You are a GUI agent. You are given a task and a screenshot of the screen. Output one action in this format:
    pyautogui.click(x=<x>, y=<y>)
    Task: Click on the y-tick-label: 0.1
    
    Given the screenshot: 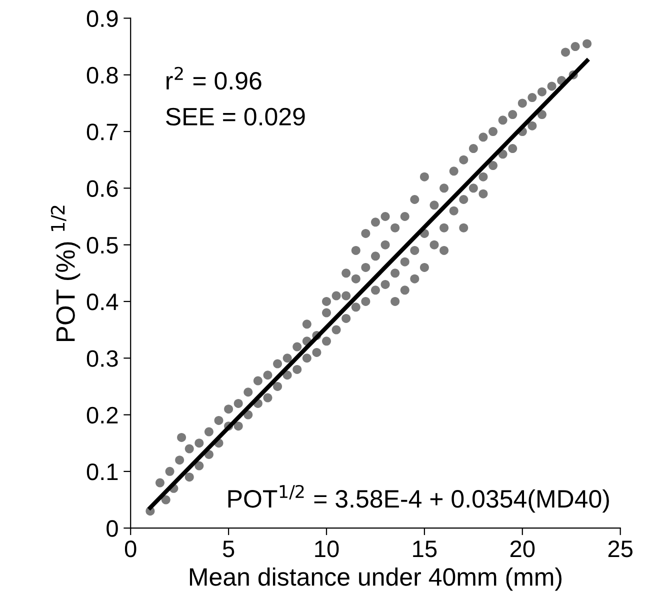 What is the action you would take?
    pyautogui.click(x=102, y=472)
    